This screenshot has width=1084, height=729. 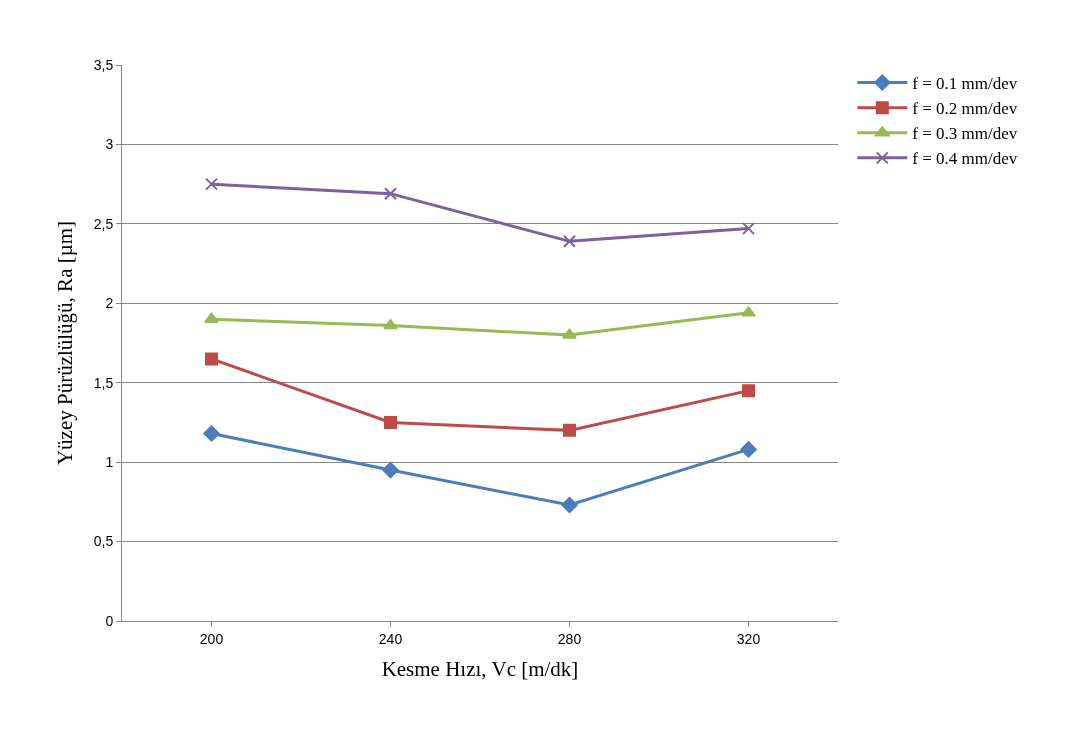 I want to click on x-tick-label: 320, so click(x=748, y=638).